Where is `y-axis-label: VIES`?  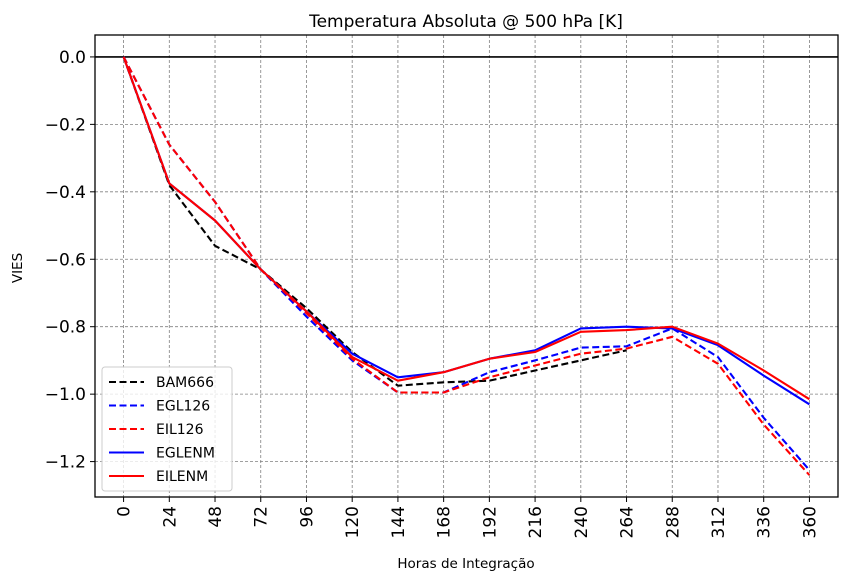 y-axis-label: VIES is located at coordinates (18, 268).